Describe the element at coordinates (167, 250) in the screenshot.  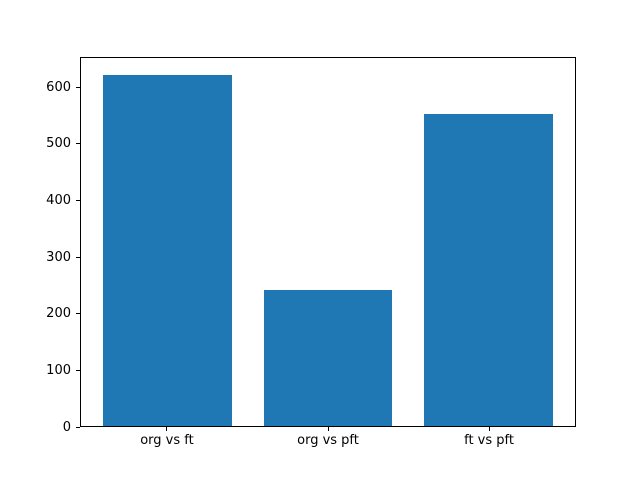
I see `bar-org-vs-ft` at that location.